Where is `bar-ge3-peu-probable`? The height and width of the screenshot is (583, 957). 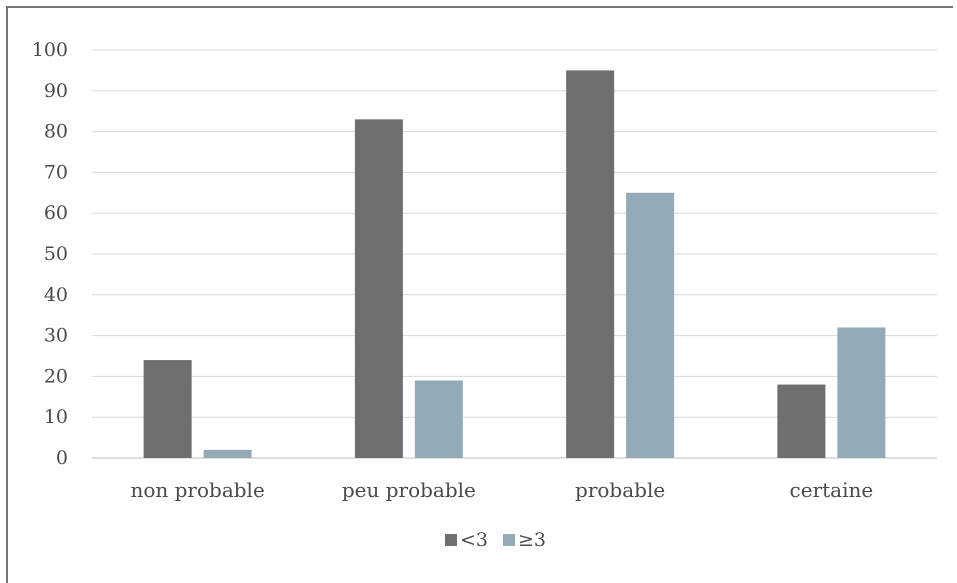
bar-ge3-peu-probable is located at coordinates (438, 419).